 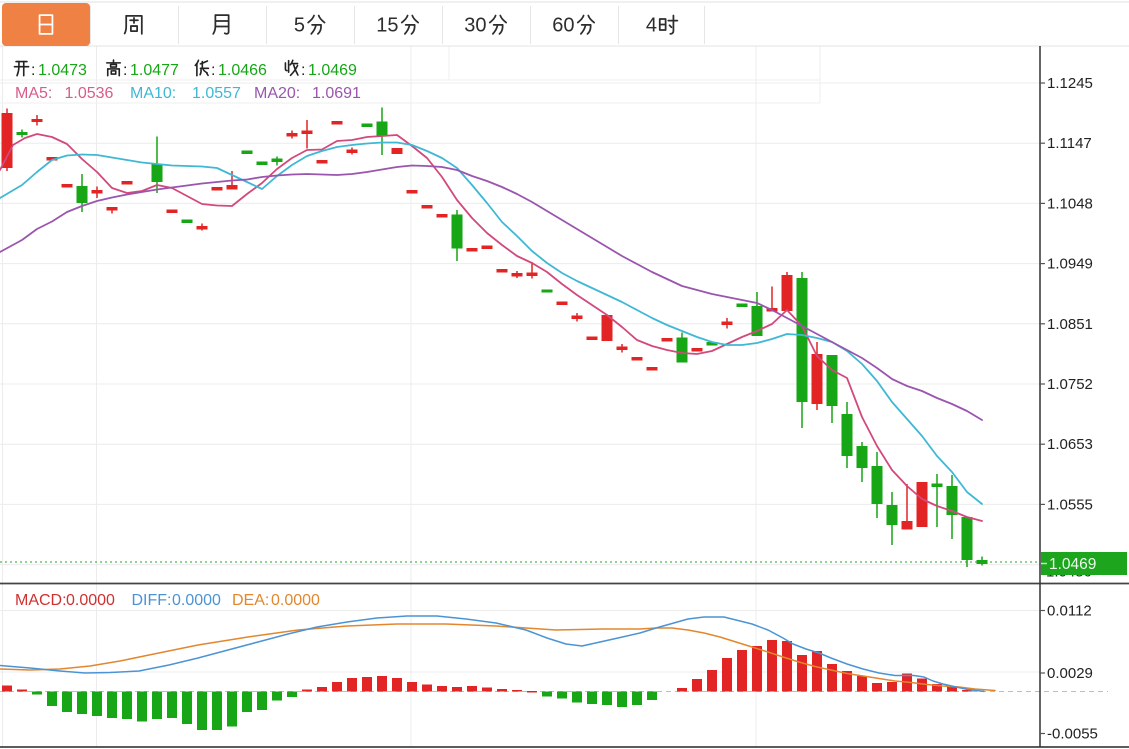 What do you see at coordinates (299, 26) in the screenshot?
I see `svg-text: 5` at bounding box center [299, 26].